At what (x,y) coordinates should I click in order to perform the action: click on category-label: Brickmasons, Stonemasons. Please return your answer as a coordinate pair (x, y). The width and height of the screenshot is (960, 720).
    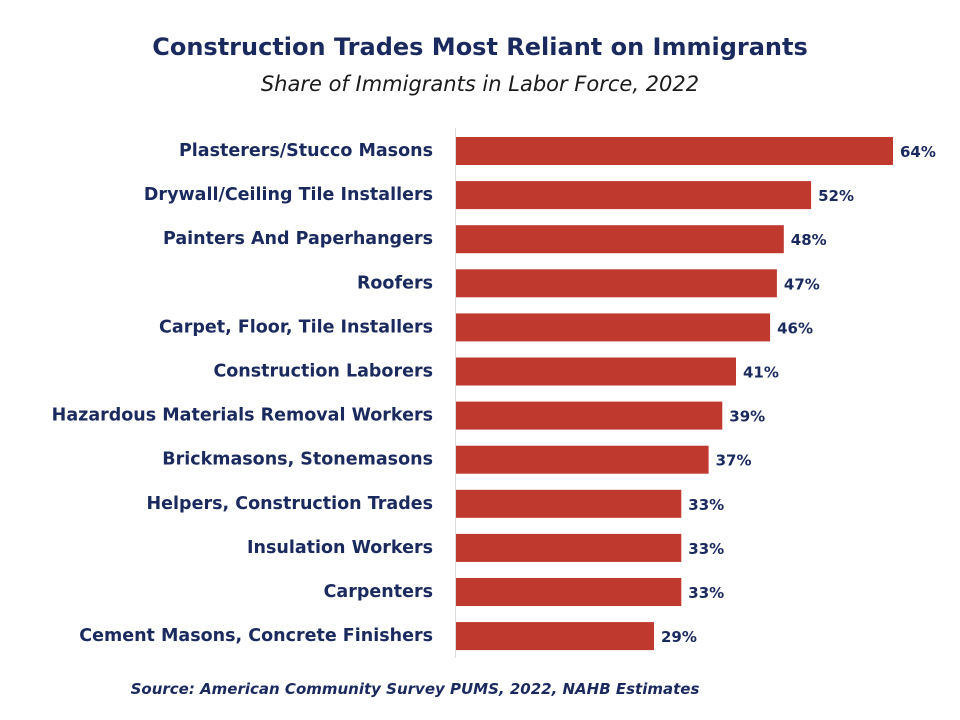
    Looking at the image, I should click on (297, 460).